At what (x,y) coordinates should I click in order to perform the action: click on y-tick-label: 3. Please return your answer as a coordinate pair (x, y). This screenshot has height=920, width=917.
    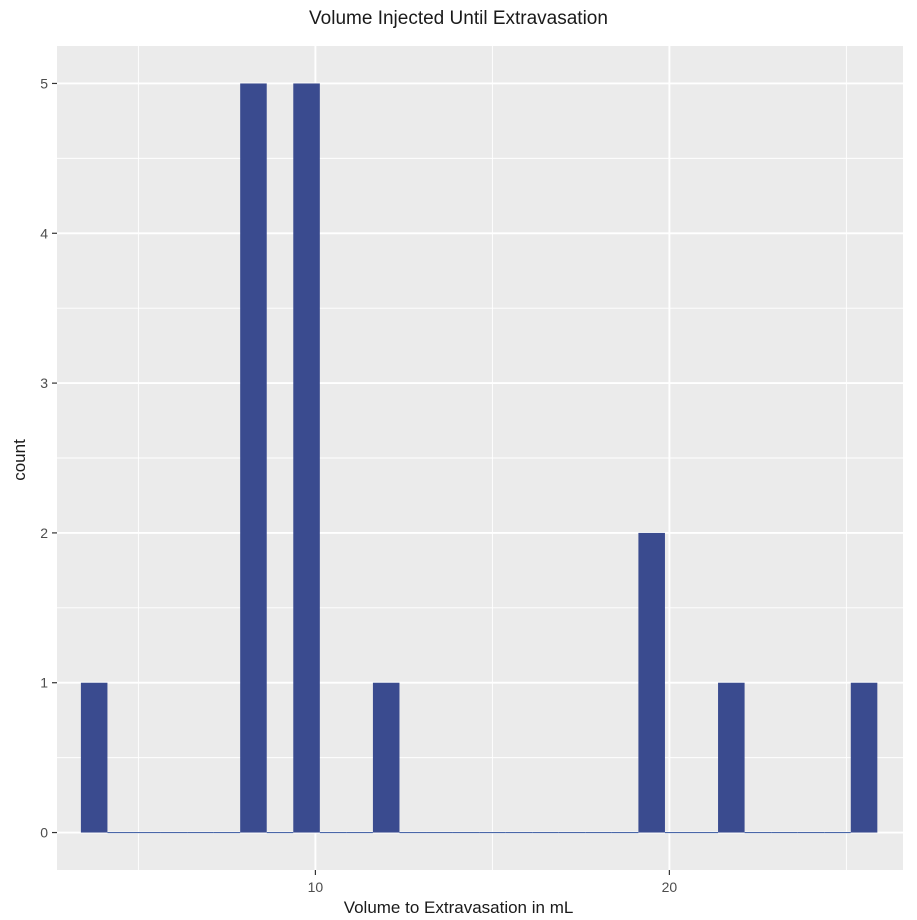
    Looking at the image, I should click on (44, 383).